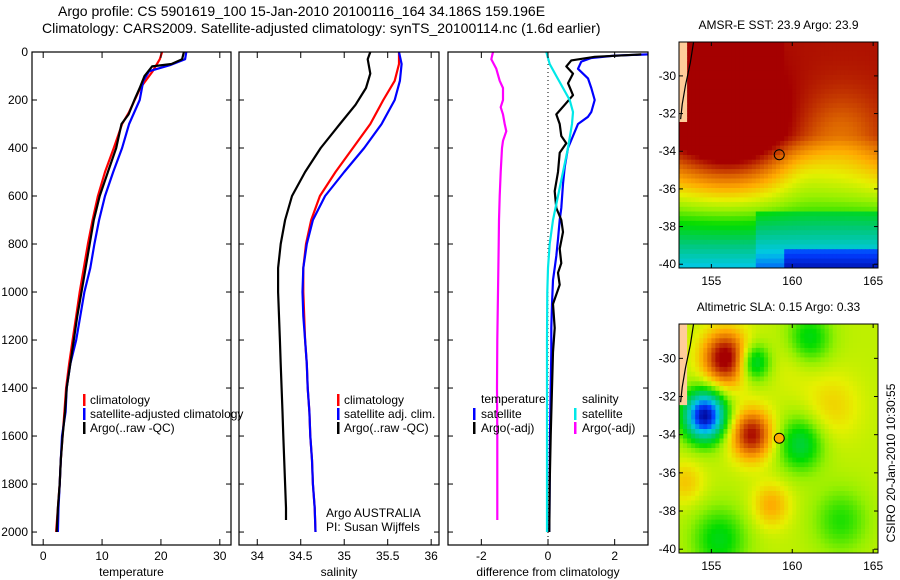 This screenshot has width=900, height=580. What do you see at coordinates (513, 399) in the screenshot?
I see `legend-title-temperature: temperature` at bounding box center [513, 399].